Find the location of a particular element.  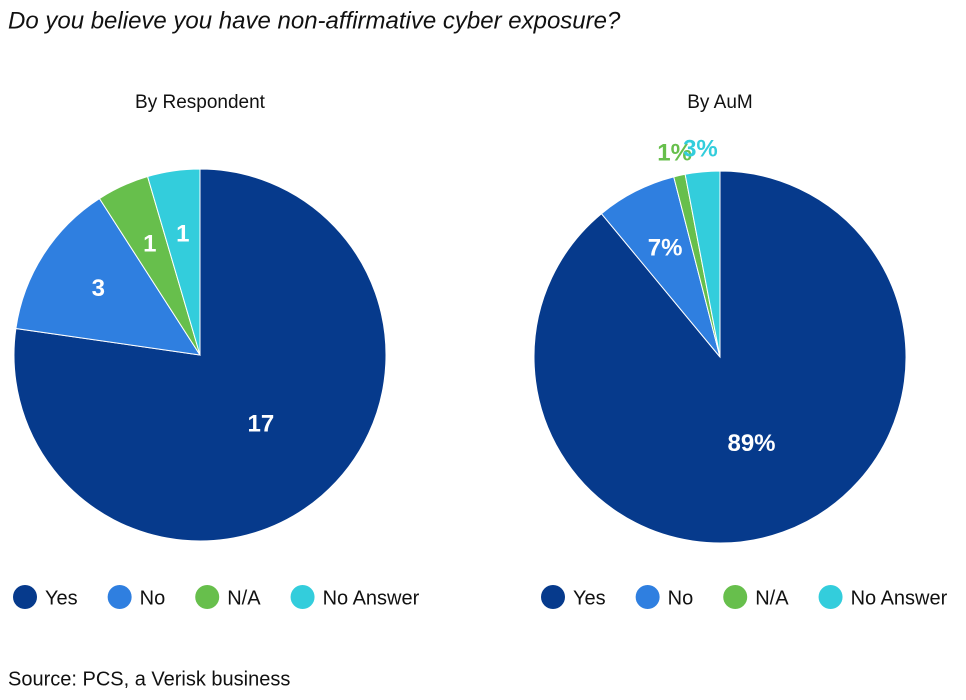

source: Source: PCS, a Verisk business is located at coordinates (149, 679).